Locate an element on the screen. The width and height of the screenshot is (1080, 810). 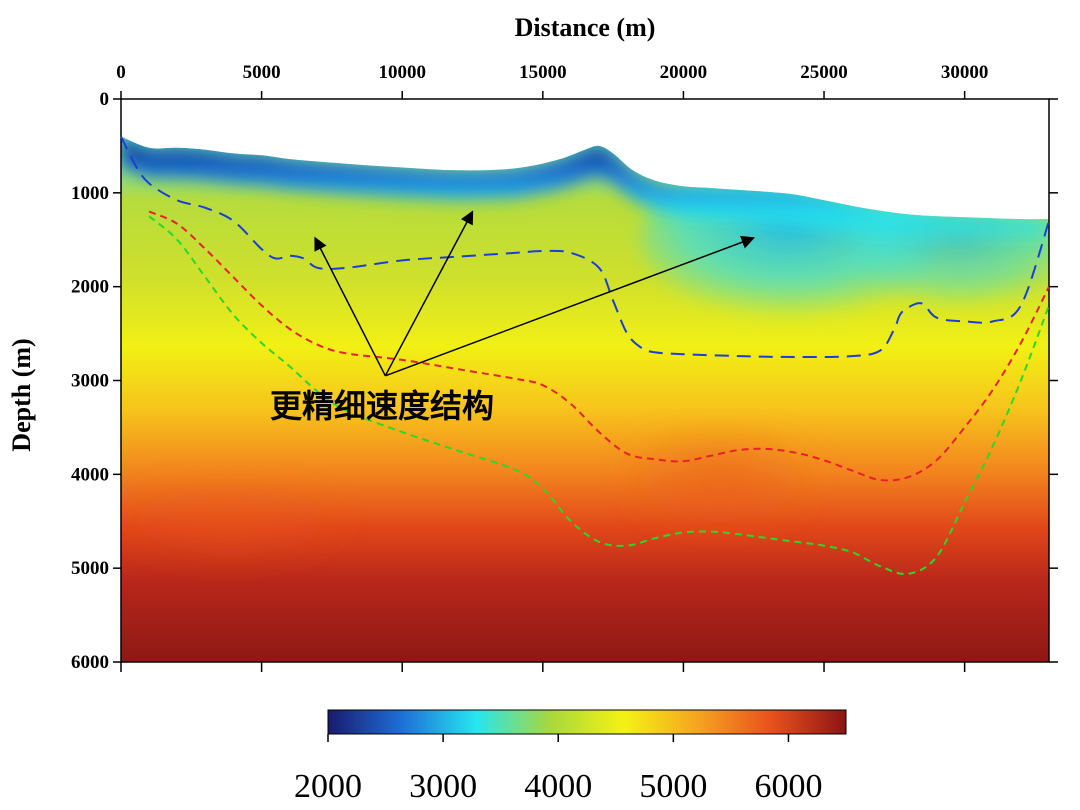
y-tick-label: 6000 is located at coordinates (90, 662).